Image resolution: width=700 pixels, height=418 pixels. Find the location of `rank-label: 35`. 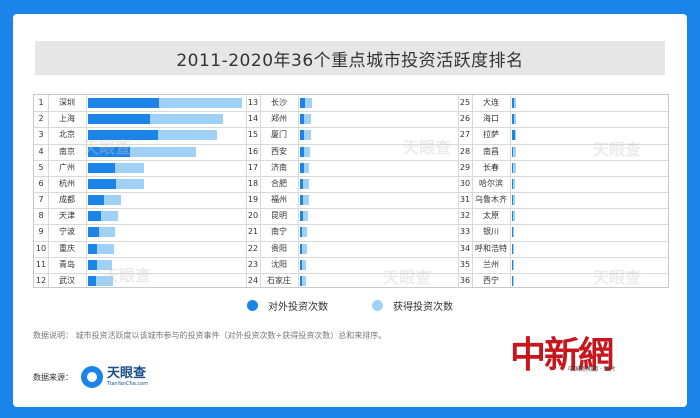

rank-label: 35 is located at coordinates (465, 264).